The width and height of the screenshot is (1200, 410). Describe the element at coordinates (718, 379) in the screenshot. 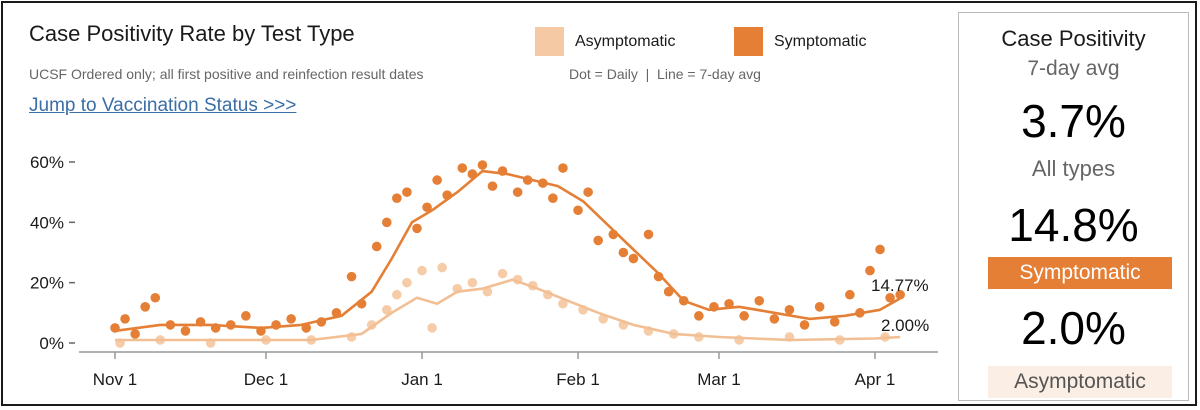

I see `x-tick-label: Mar 1` at that location.